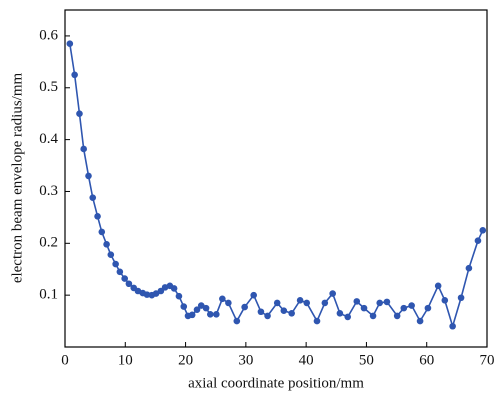  I want to click on x-tick-label: 50, so click(366, 360).